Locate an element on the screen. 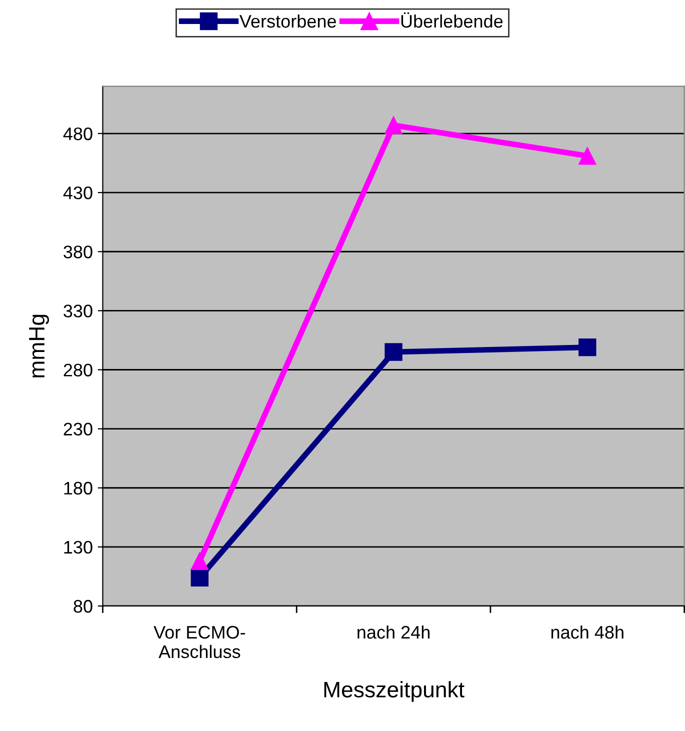  x-tick-label: nach 24h is located at coordinates (394, 632).